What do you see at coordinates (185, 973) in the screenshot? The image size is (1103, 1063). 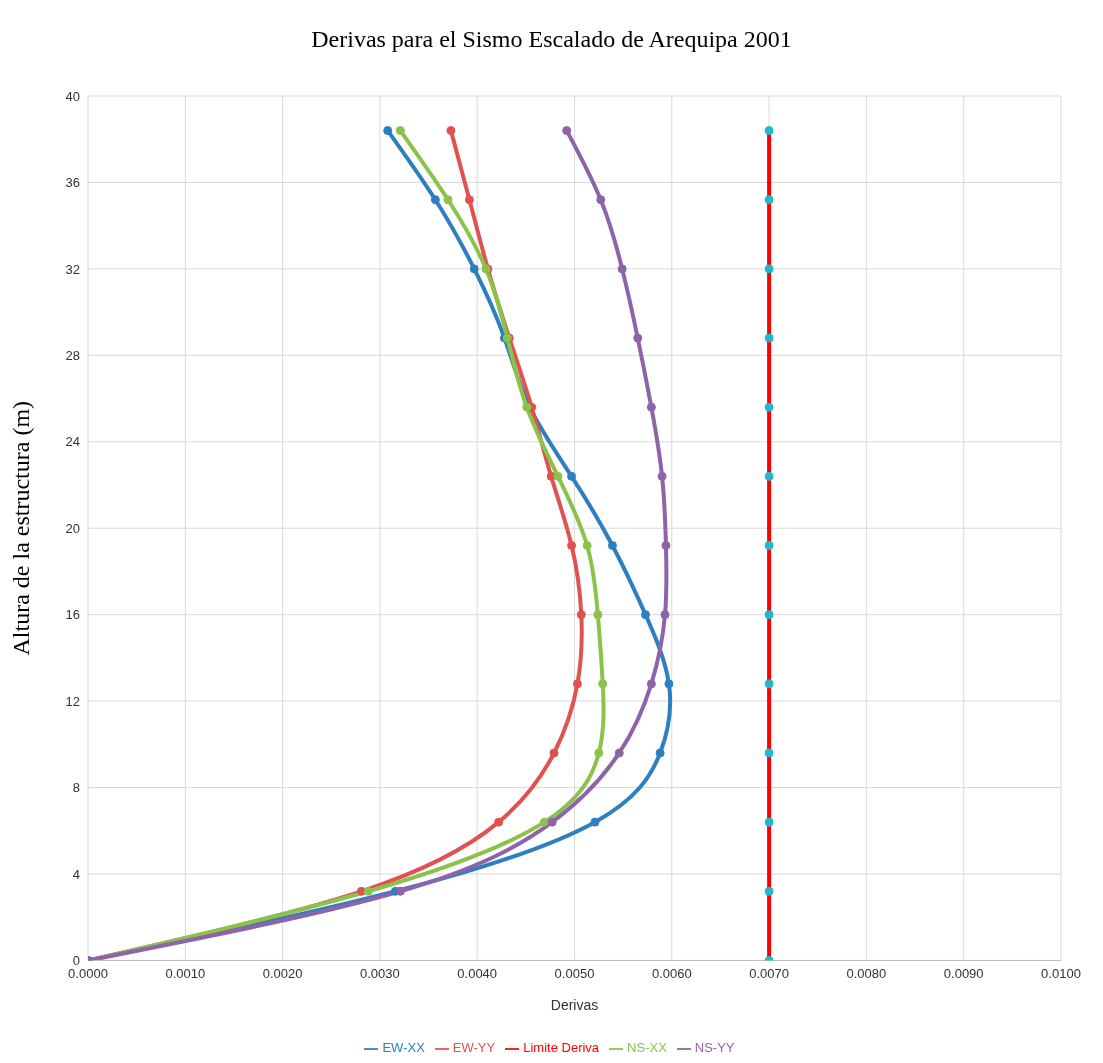 I see `x-tick-label: 0.0010` at bounding box center [185, 973].